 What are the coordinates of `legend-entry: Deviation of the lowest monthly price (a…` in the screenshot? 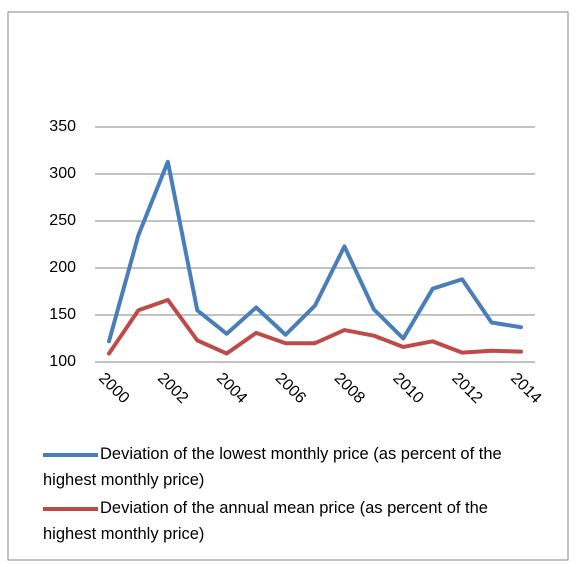 It's located at (293, 467).